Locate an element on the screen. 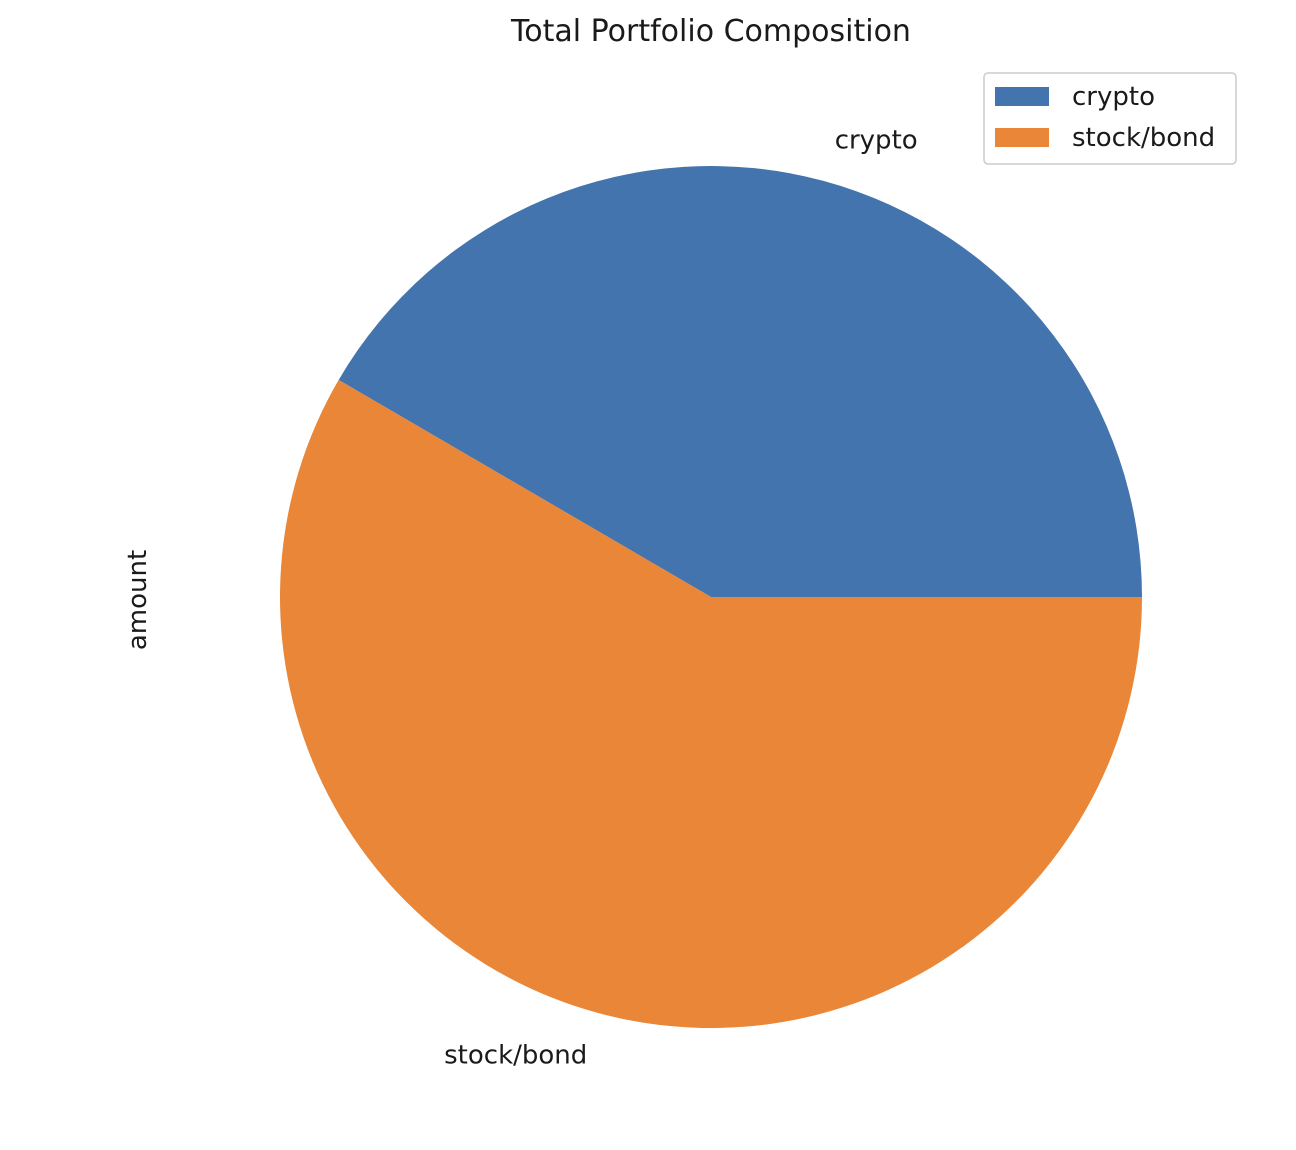 This screenshot has height=1150, width=1296. legend-label-crypto: crypto is located at coordinates (1113, 97).